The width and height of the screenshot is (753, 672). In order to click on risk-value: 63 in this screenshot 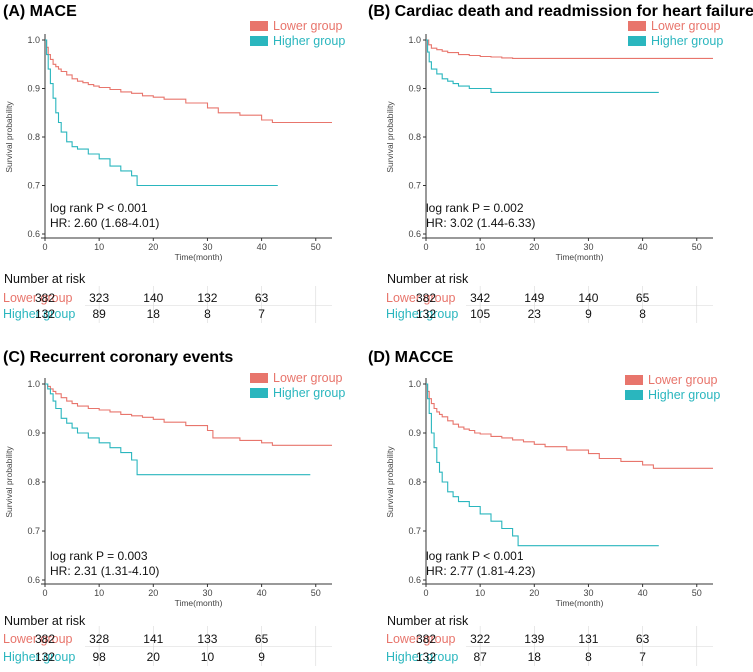, I will do `click(262, 298)`.